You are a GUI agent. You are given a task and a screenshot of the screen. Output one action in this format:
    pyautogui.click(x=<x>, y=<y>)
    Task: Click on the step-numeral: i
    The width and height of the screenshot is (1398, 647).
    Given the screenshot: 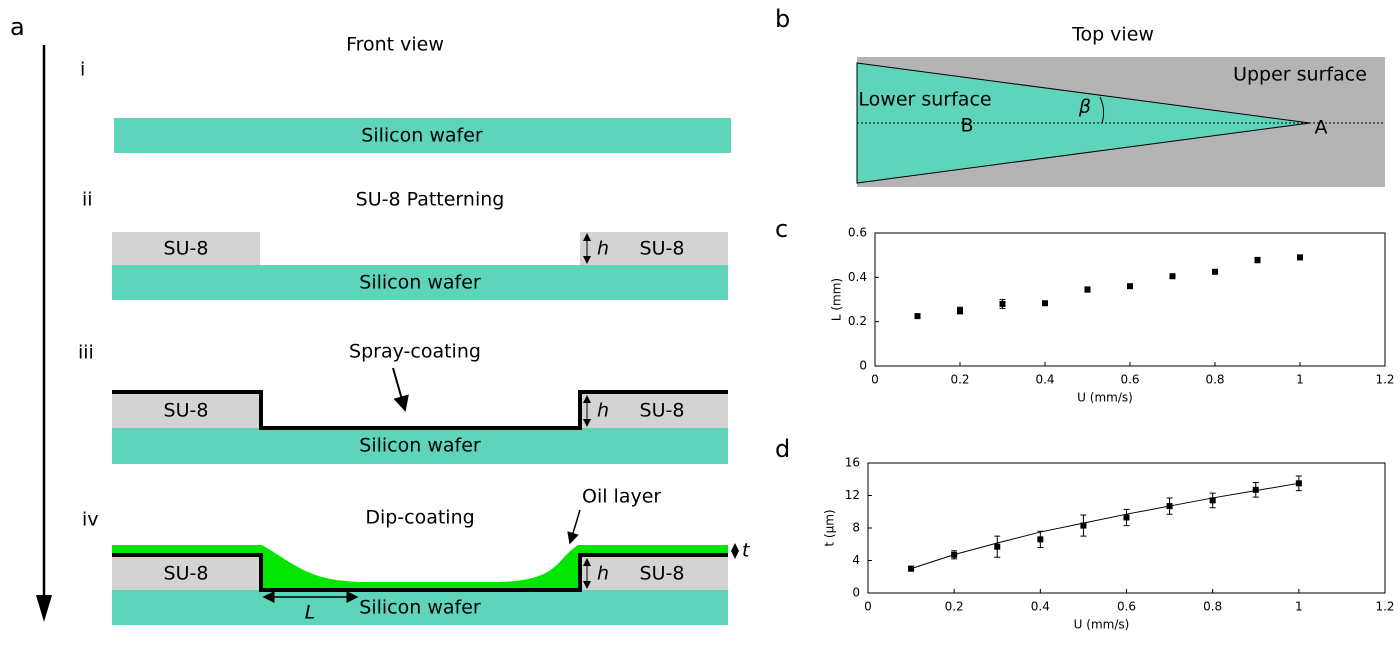 What is the action you would take?
    pyautogui.click(x=82, y=70)
    